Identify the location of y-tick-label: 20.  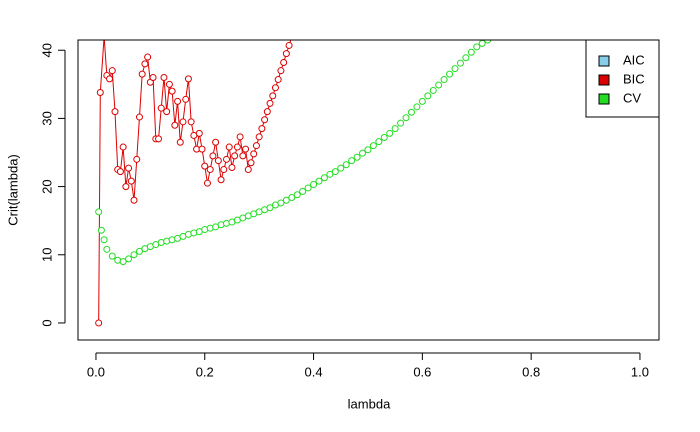
(46, 186).